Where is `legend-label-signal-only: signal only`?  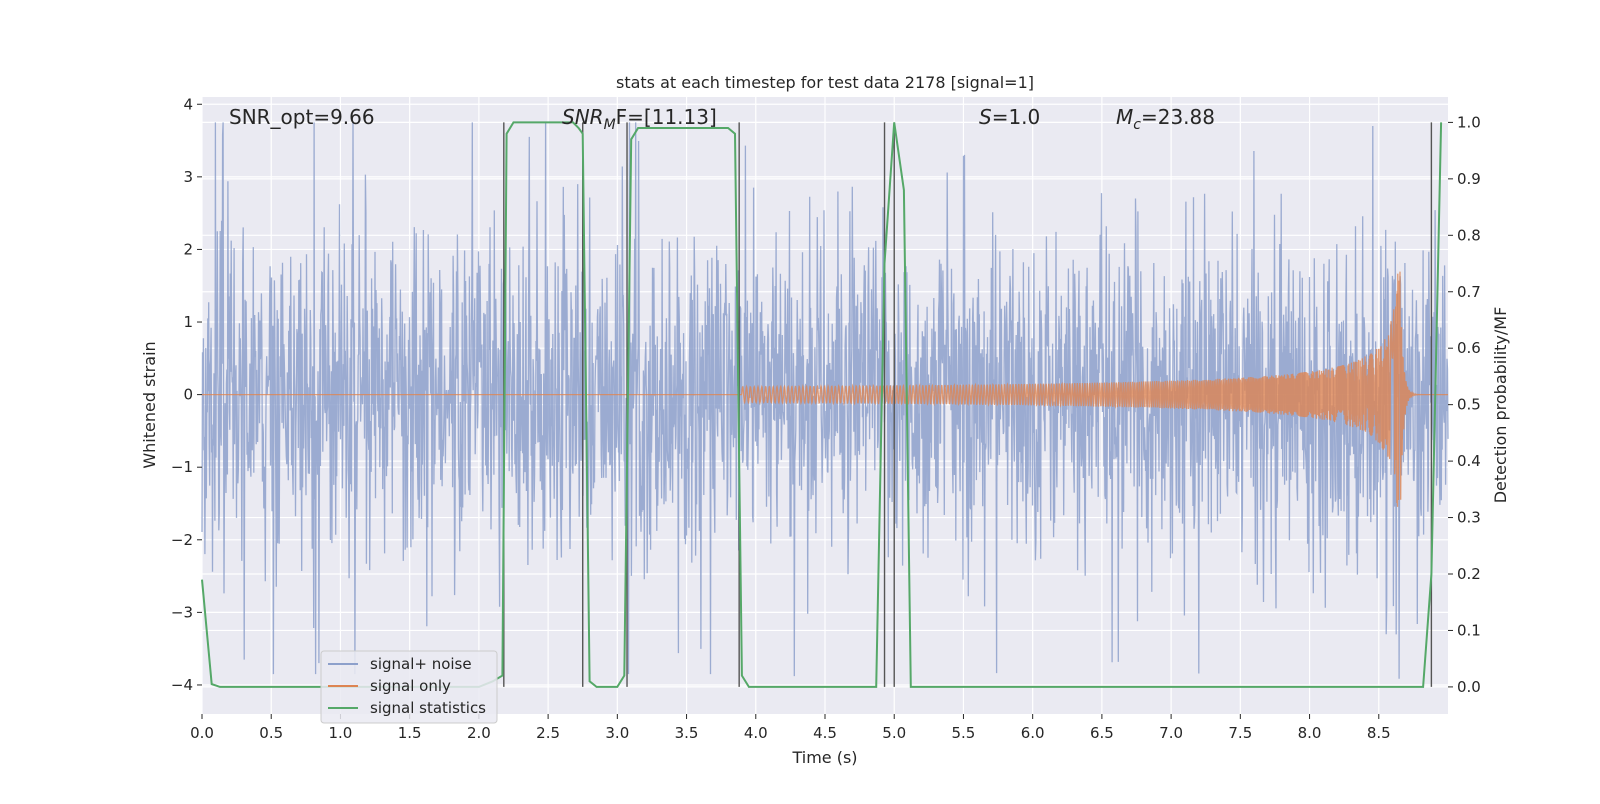
legend-label-signal-only: signal only is located at coordinates (410, 686).